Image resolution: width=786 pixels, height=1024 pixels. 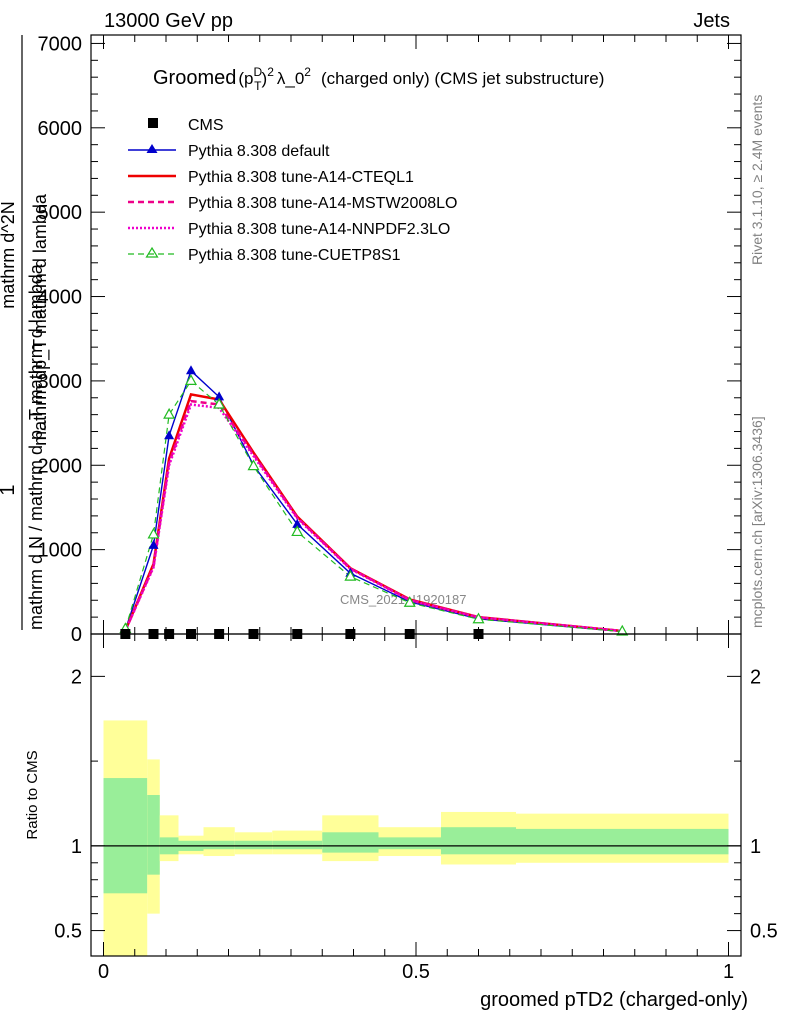 What do you see at coordinates (290, 78) in the screenshot?
I see `title-lambda: λ_0` at bounding box center [290, 78].